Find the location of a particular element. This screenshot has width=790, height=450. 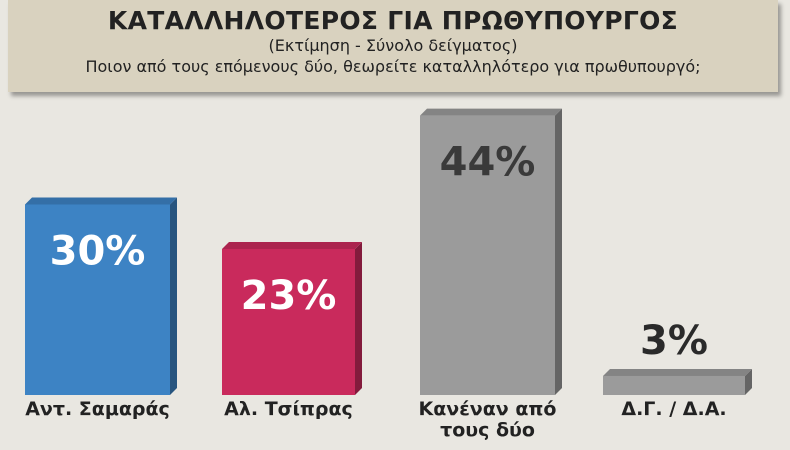

chart-title: ΚΑΤΑΛΛΗΛΟΤΕΡΟΣ ΓΙΑ ΠΡΩΘΥΠΟΥΡΓΟΣ is located at coordinates (393, 20).